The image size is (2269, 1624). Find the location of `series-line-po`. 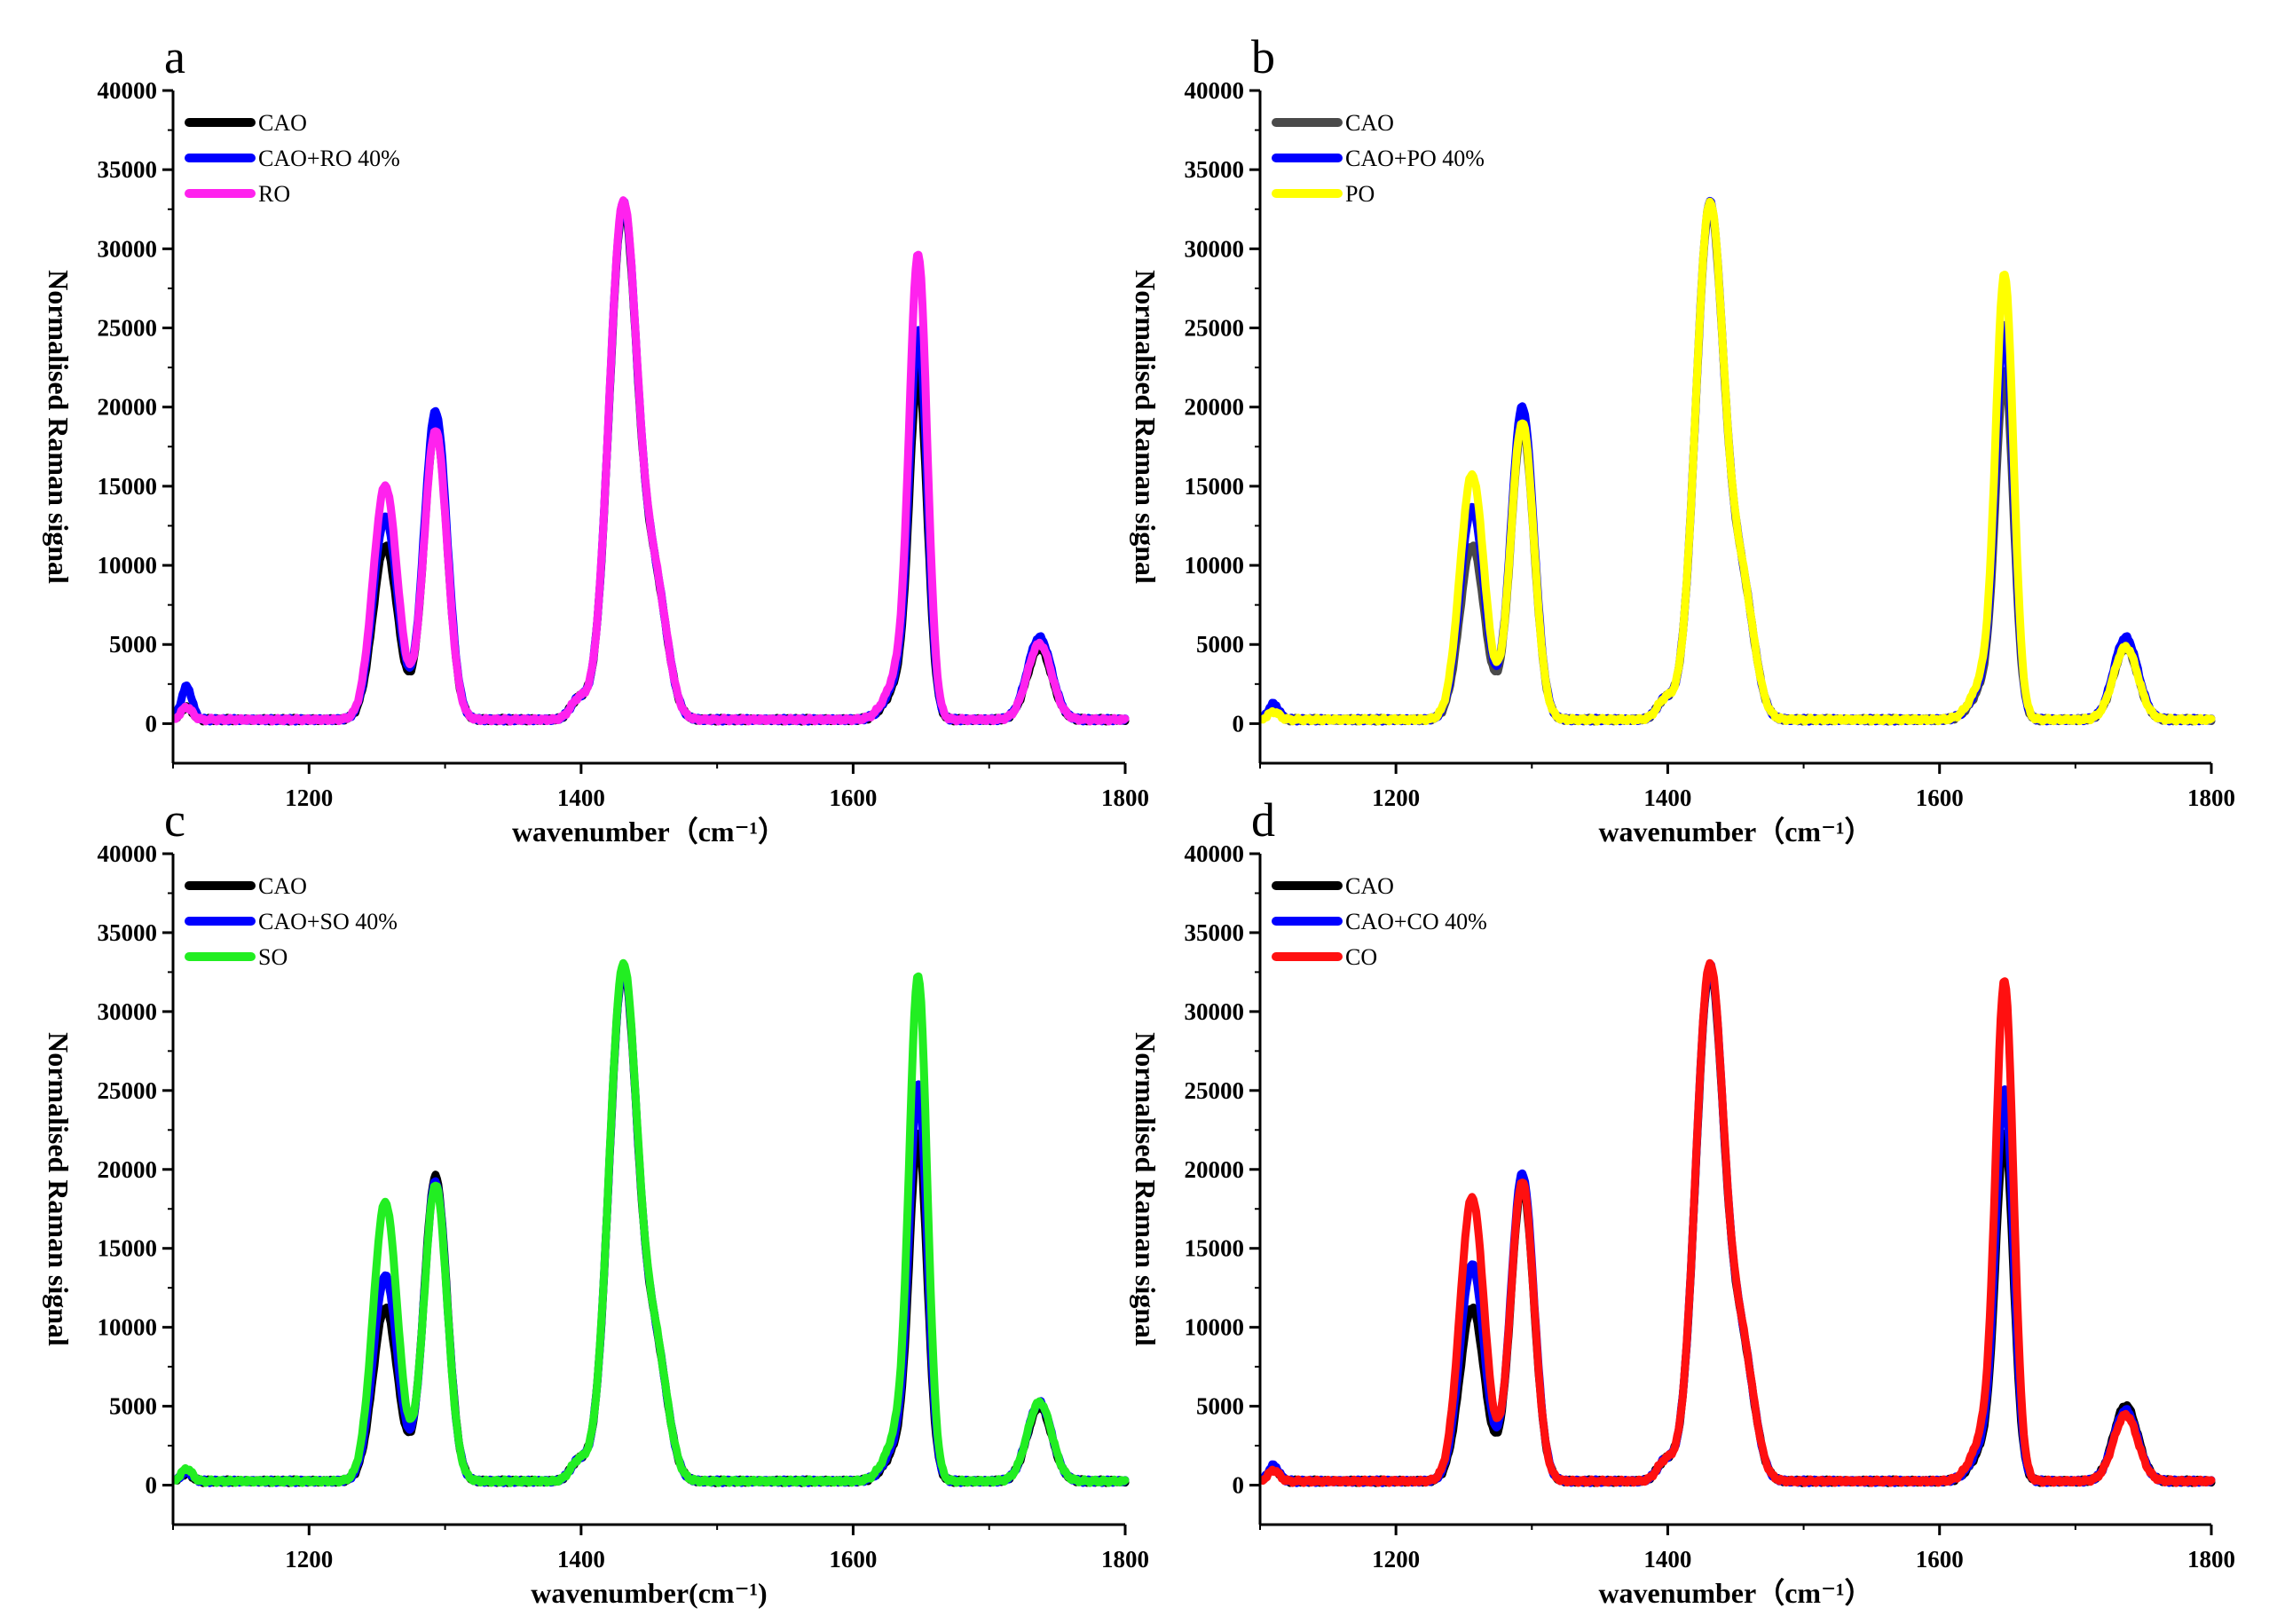

series-line-po is located at coordinates (1737, 462).